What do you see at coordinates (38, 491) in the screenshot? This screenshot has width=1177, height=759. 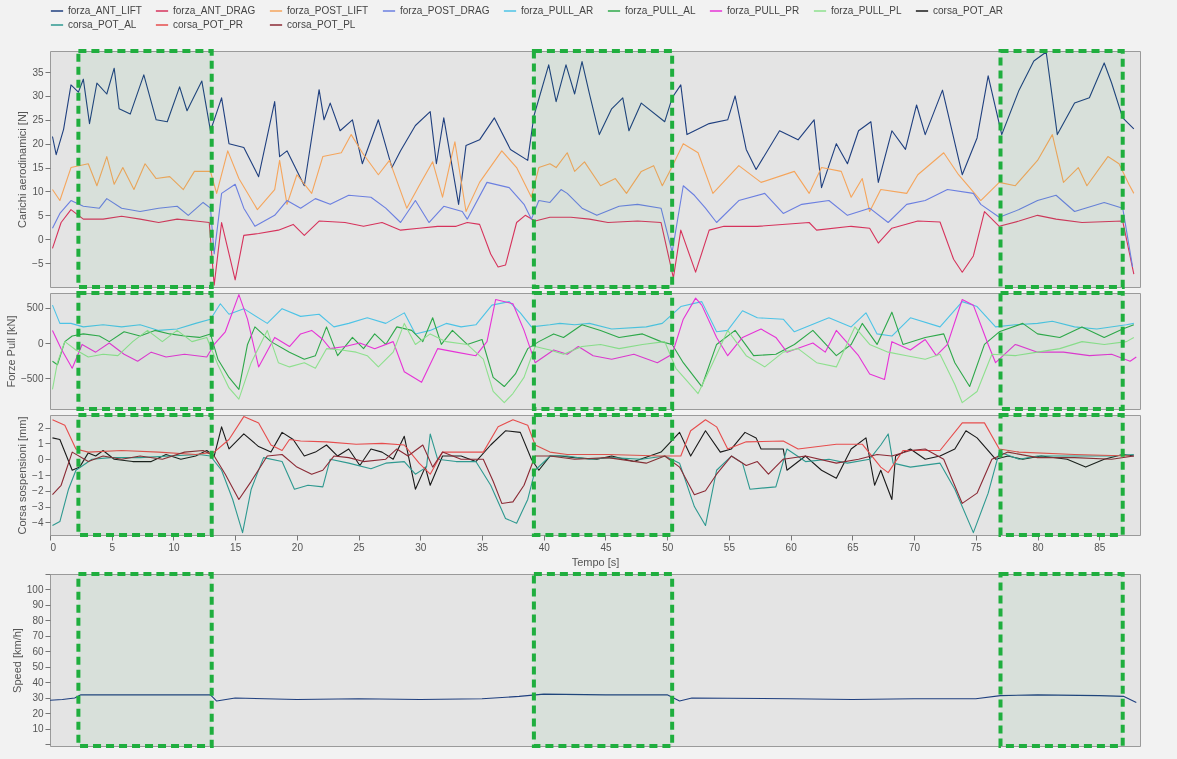 I see `y-tick-label: −2` at bounding box center [38, 491].